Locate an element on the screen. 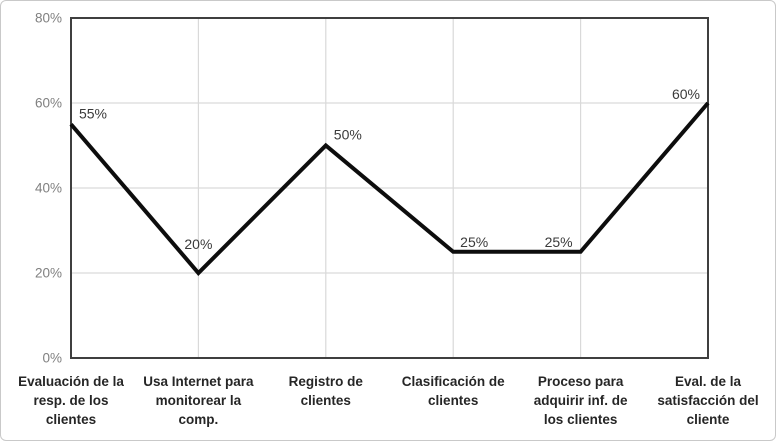 The image size is (776, 441). y-tick-label: 0% is located at coordinates (52, 358).